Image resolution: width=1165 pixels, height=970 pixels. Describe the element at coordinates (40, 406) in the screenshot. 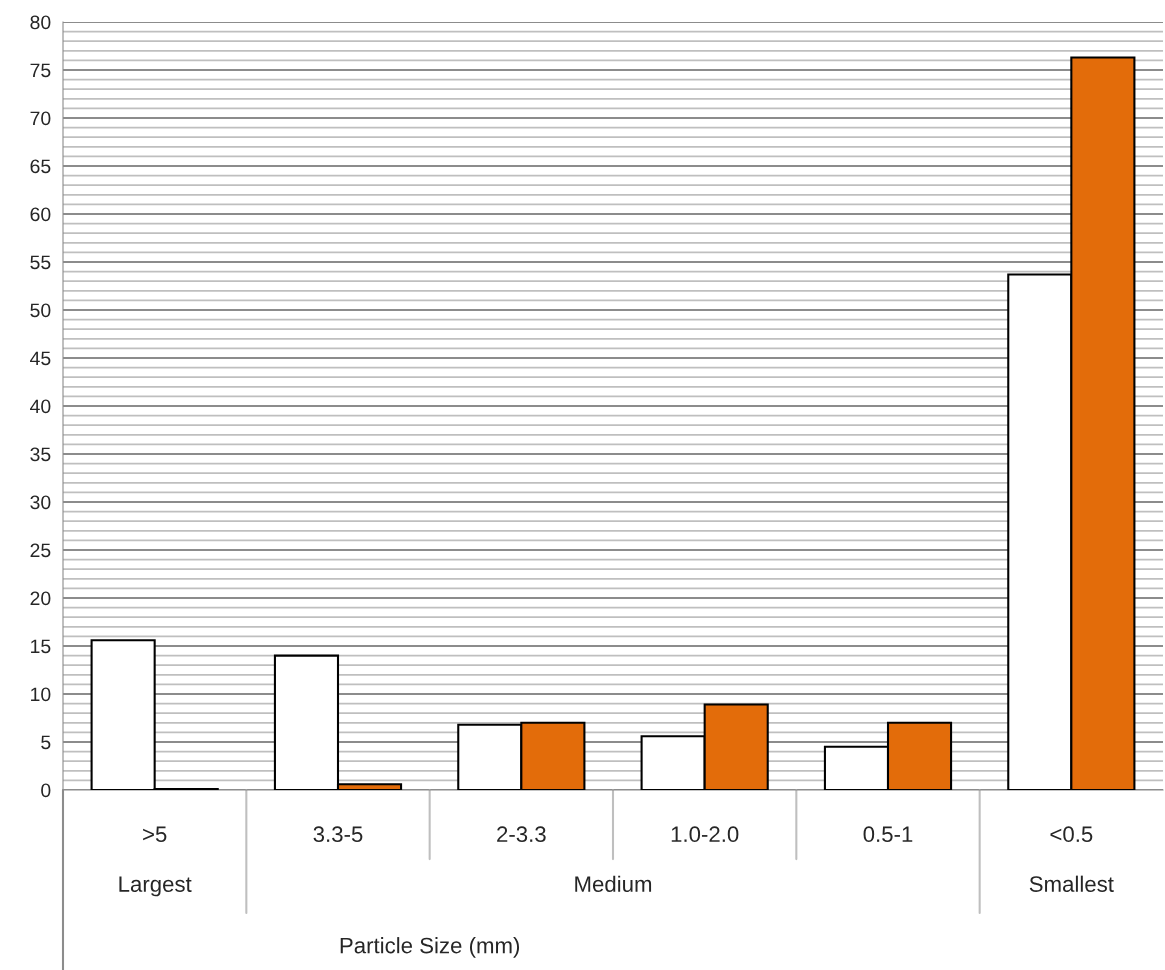

I see `y-tick-label: 40` at that location.